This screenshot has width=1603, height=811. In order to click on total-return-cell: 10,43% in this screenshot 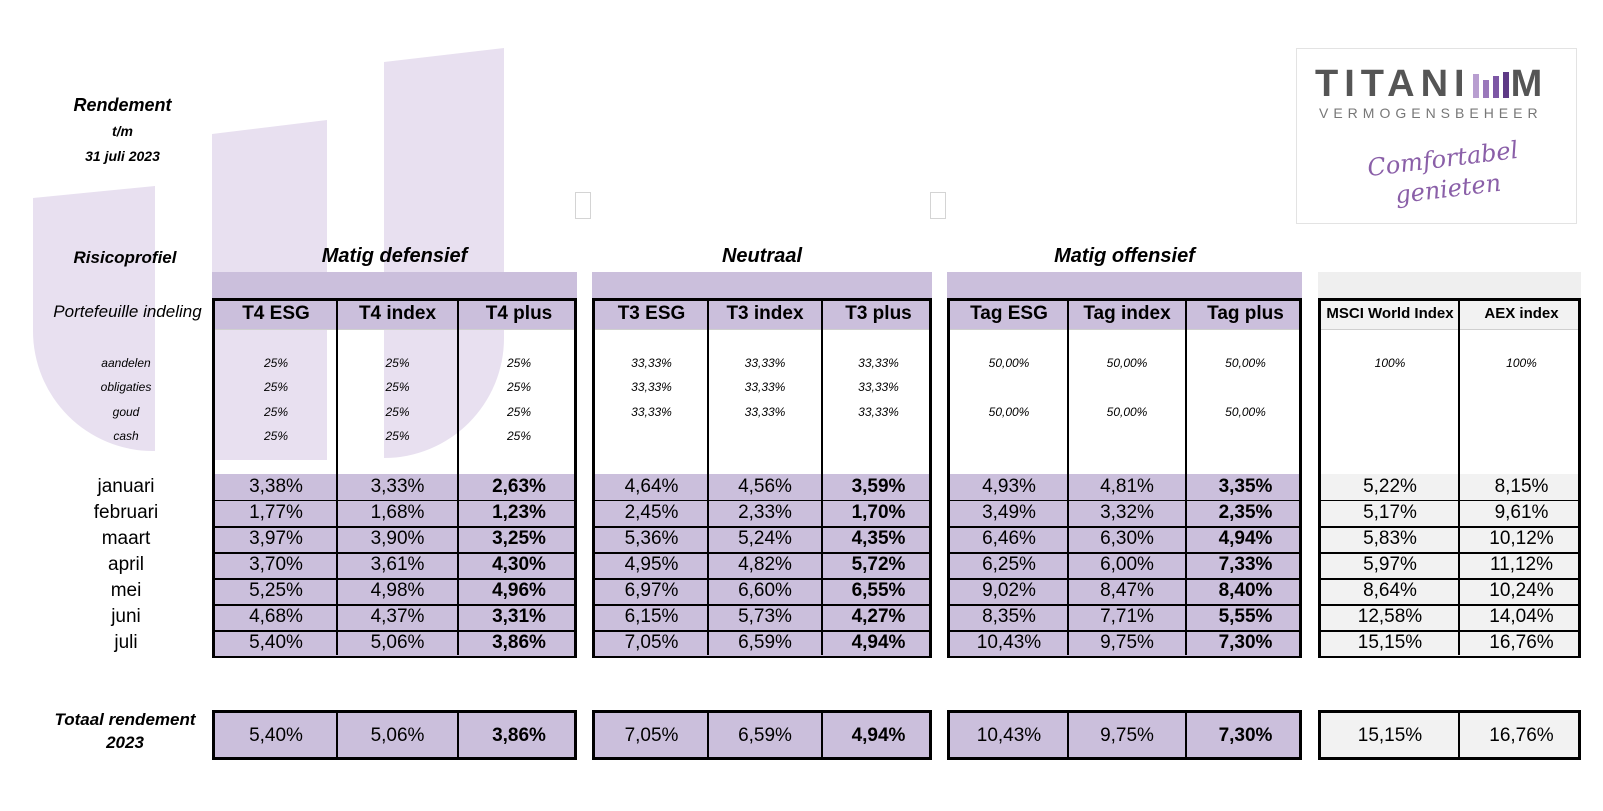, I will do `click(1009, 735)`.